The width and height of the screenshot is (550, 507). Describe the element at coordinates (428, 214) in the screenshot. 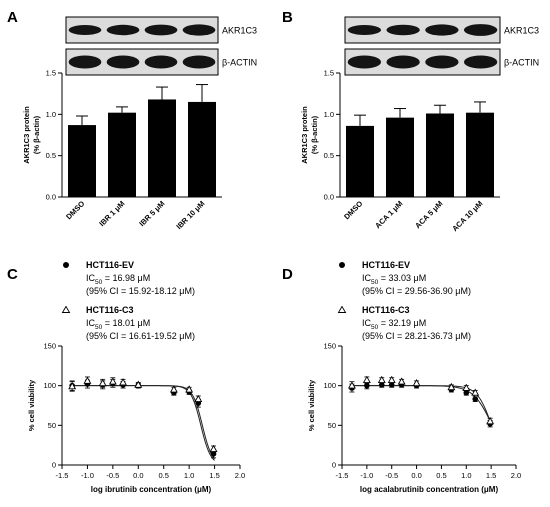

I see `x-category-label: ACA 5 μM` at that location.